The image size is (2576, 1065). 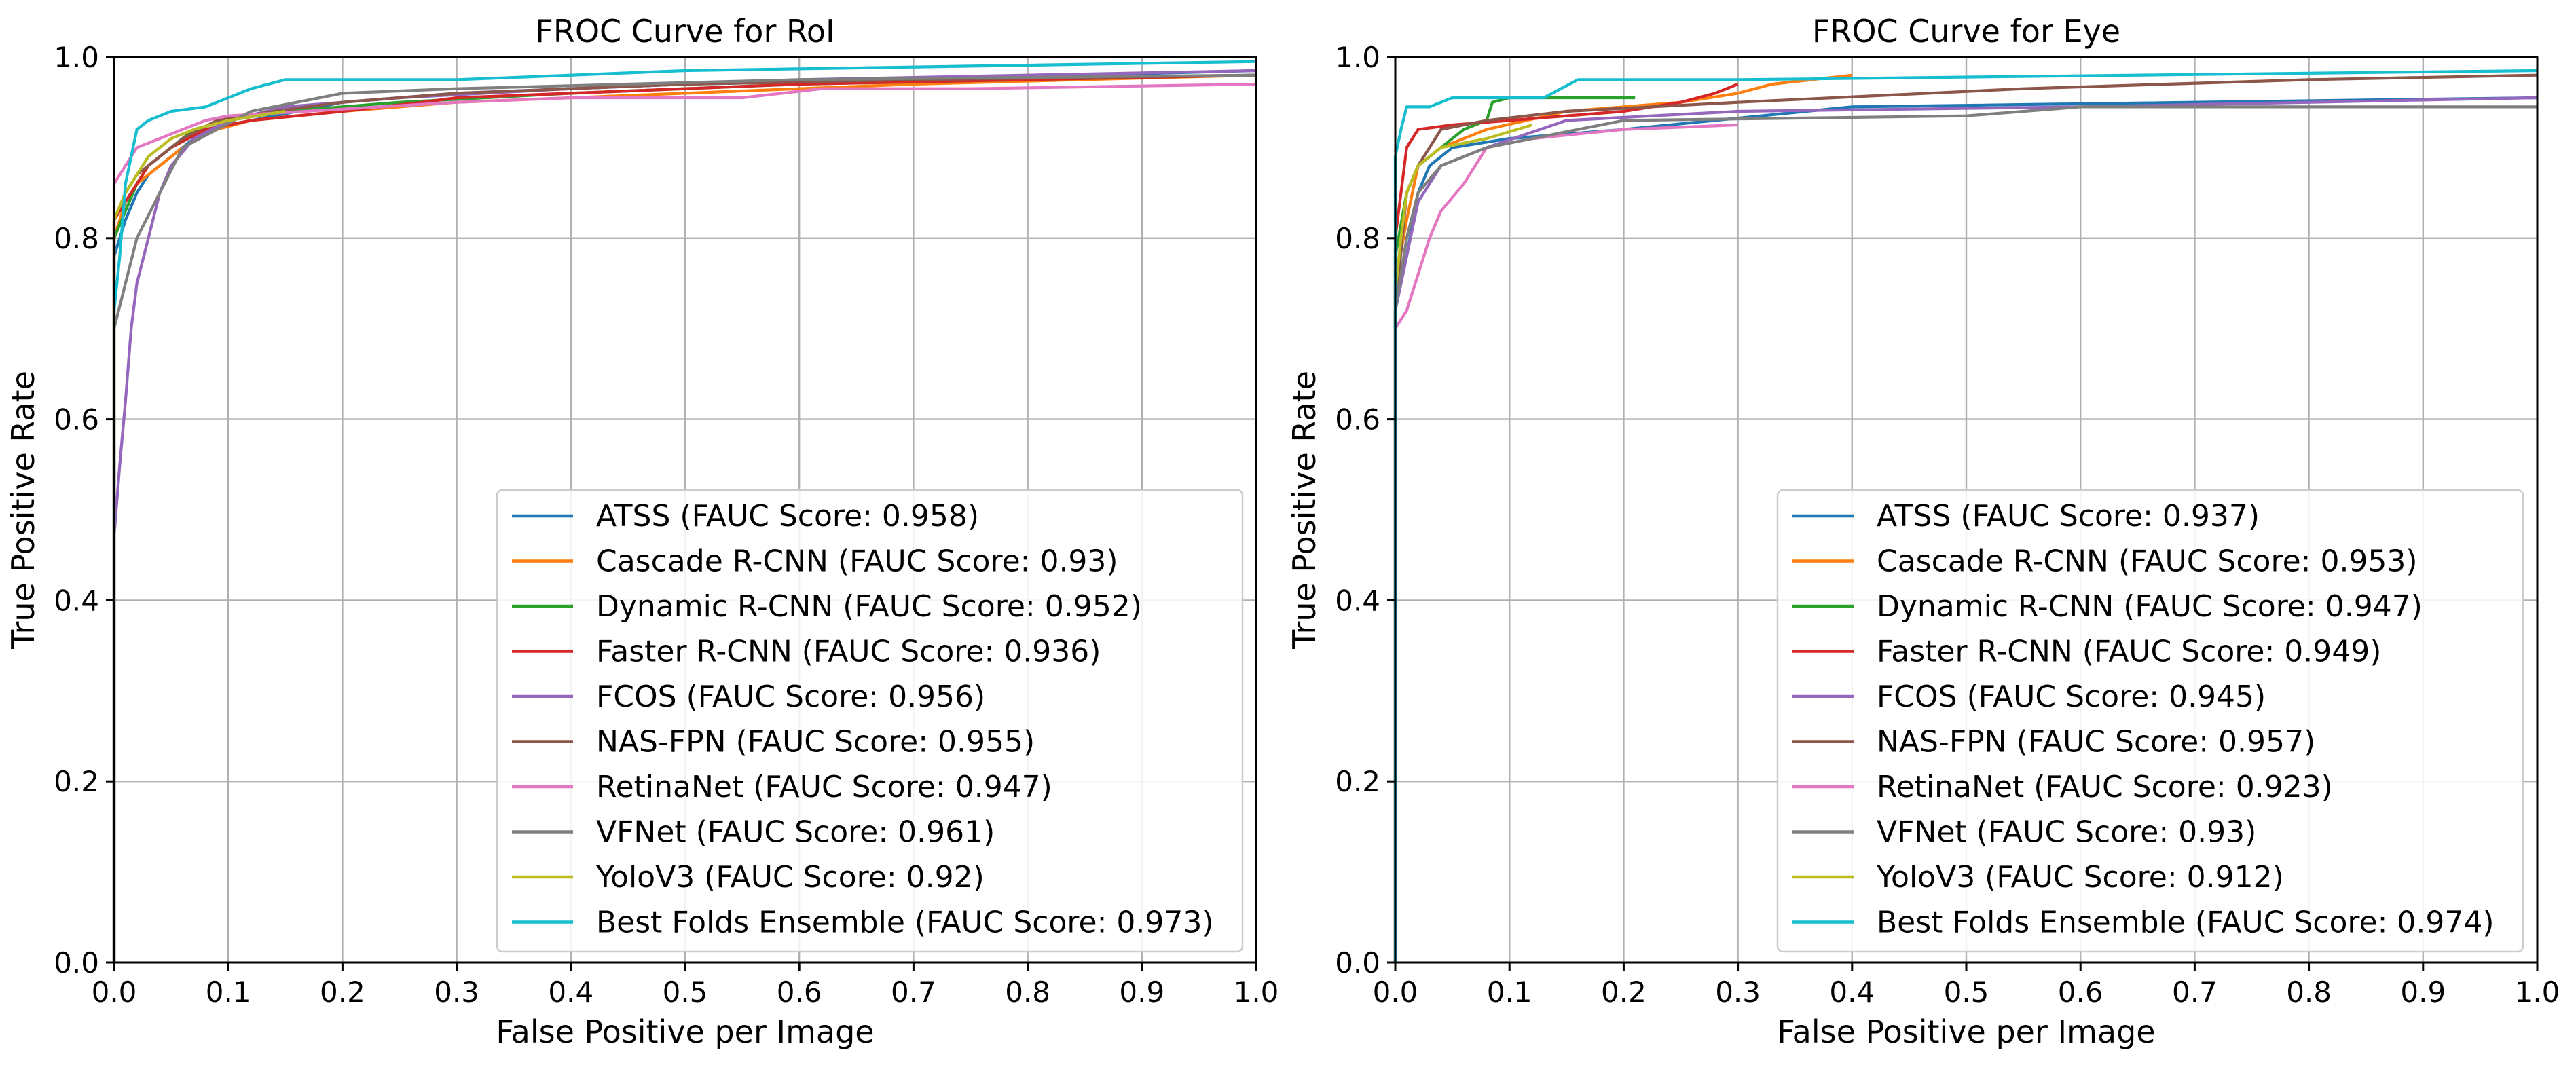 What do you see at coordinates (1027, 992) in the screenshot?
I see `chart-0-xtick-label: 0.8` at bounding box center [1027, 992].